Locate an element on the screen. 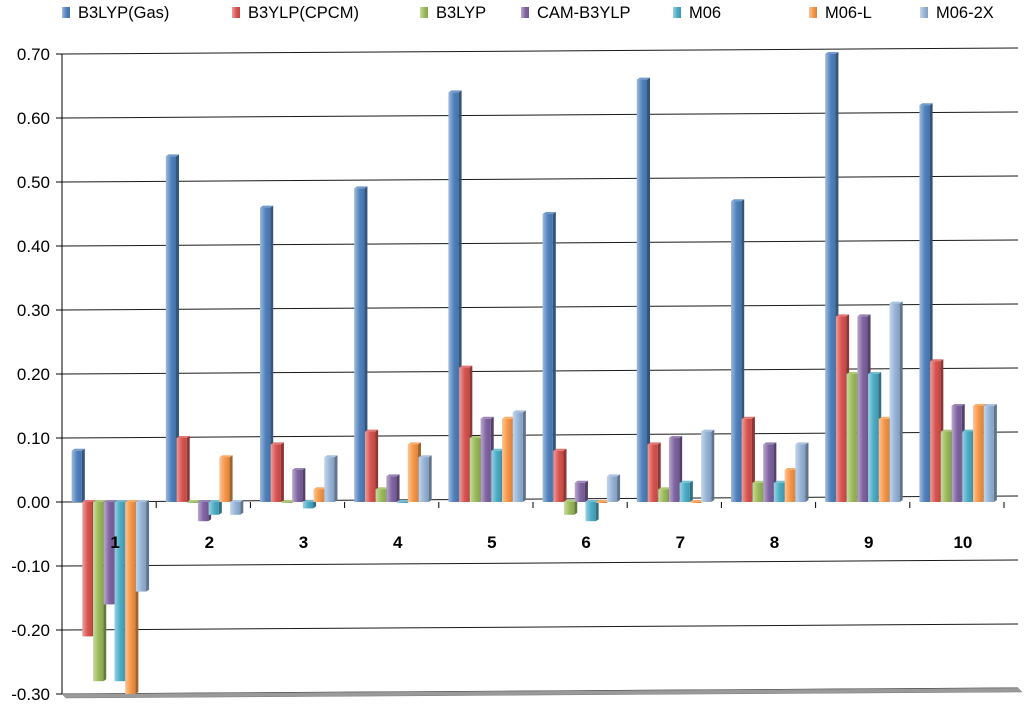 Image resolution: width=1024 pixels, height=708 pixels. legend-item: M06-2X is located at coordinates (957, 13).